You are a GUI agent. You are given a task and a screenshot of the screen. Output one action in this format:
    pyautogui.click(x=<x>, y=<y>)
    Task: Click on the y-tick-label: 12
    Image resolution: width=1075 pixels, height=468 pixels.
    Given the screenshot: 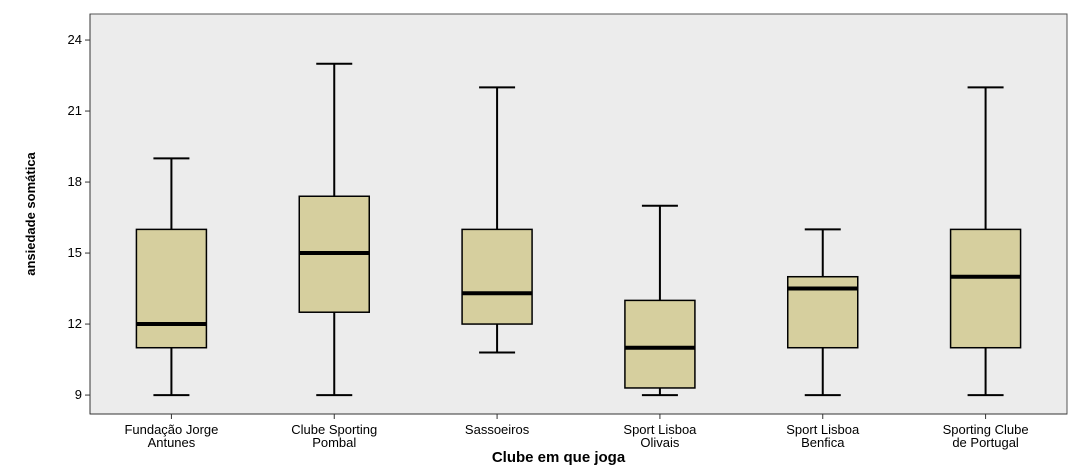 What is the action you would take?
    pyautogui.click(x=75, y=323)
    